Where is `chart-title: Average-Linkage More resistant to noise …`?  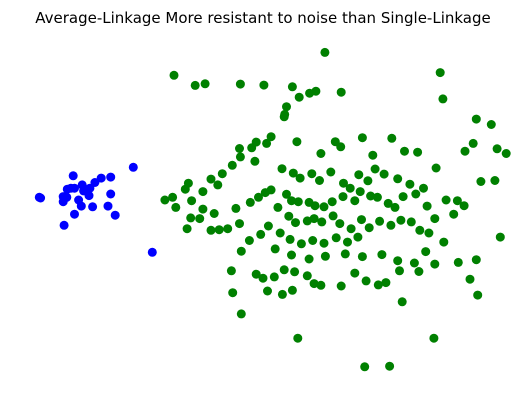
chart-title: Average-Linkage More resistant to noise … is located at coordinates (263, 18).